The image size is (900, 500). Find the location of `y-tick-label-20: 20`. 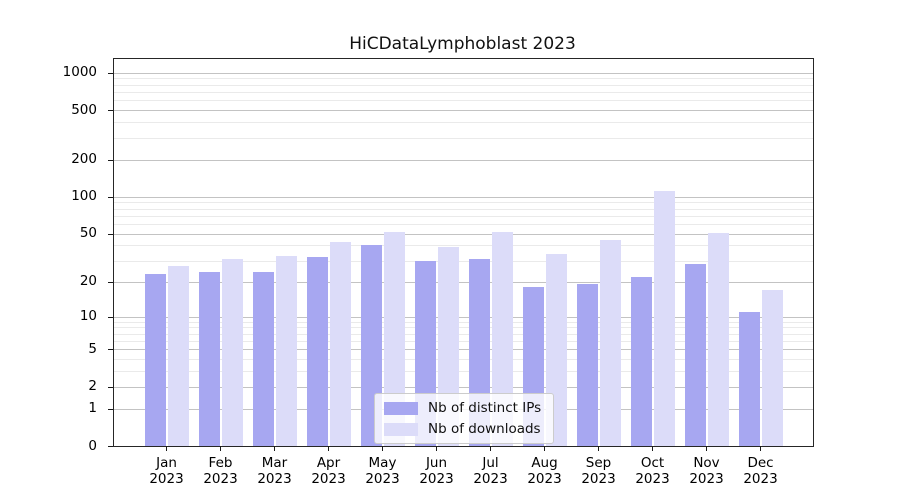

y-tick-label-20: 20 is located at coordinates (88, 281).